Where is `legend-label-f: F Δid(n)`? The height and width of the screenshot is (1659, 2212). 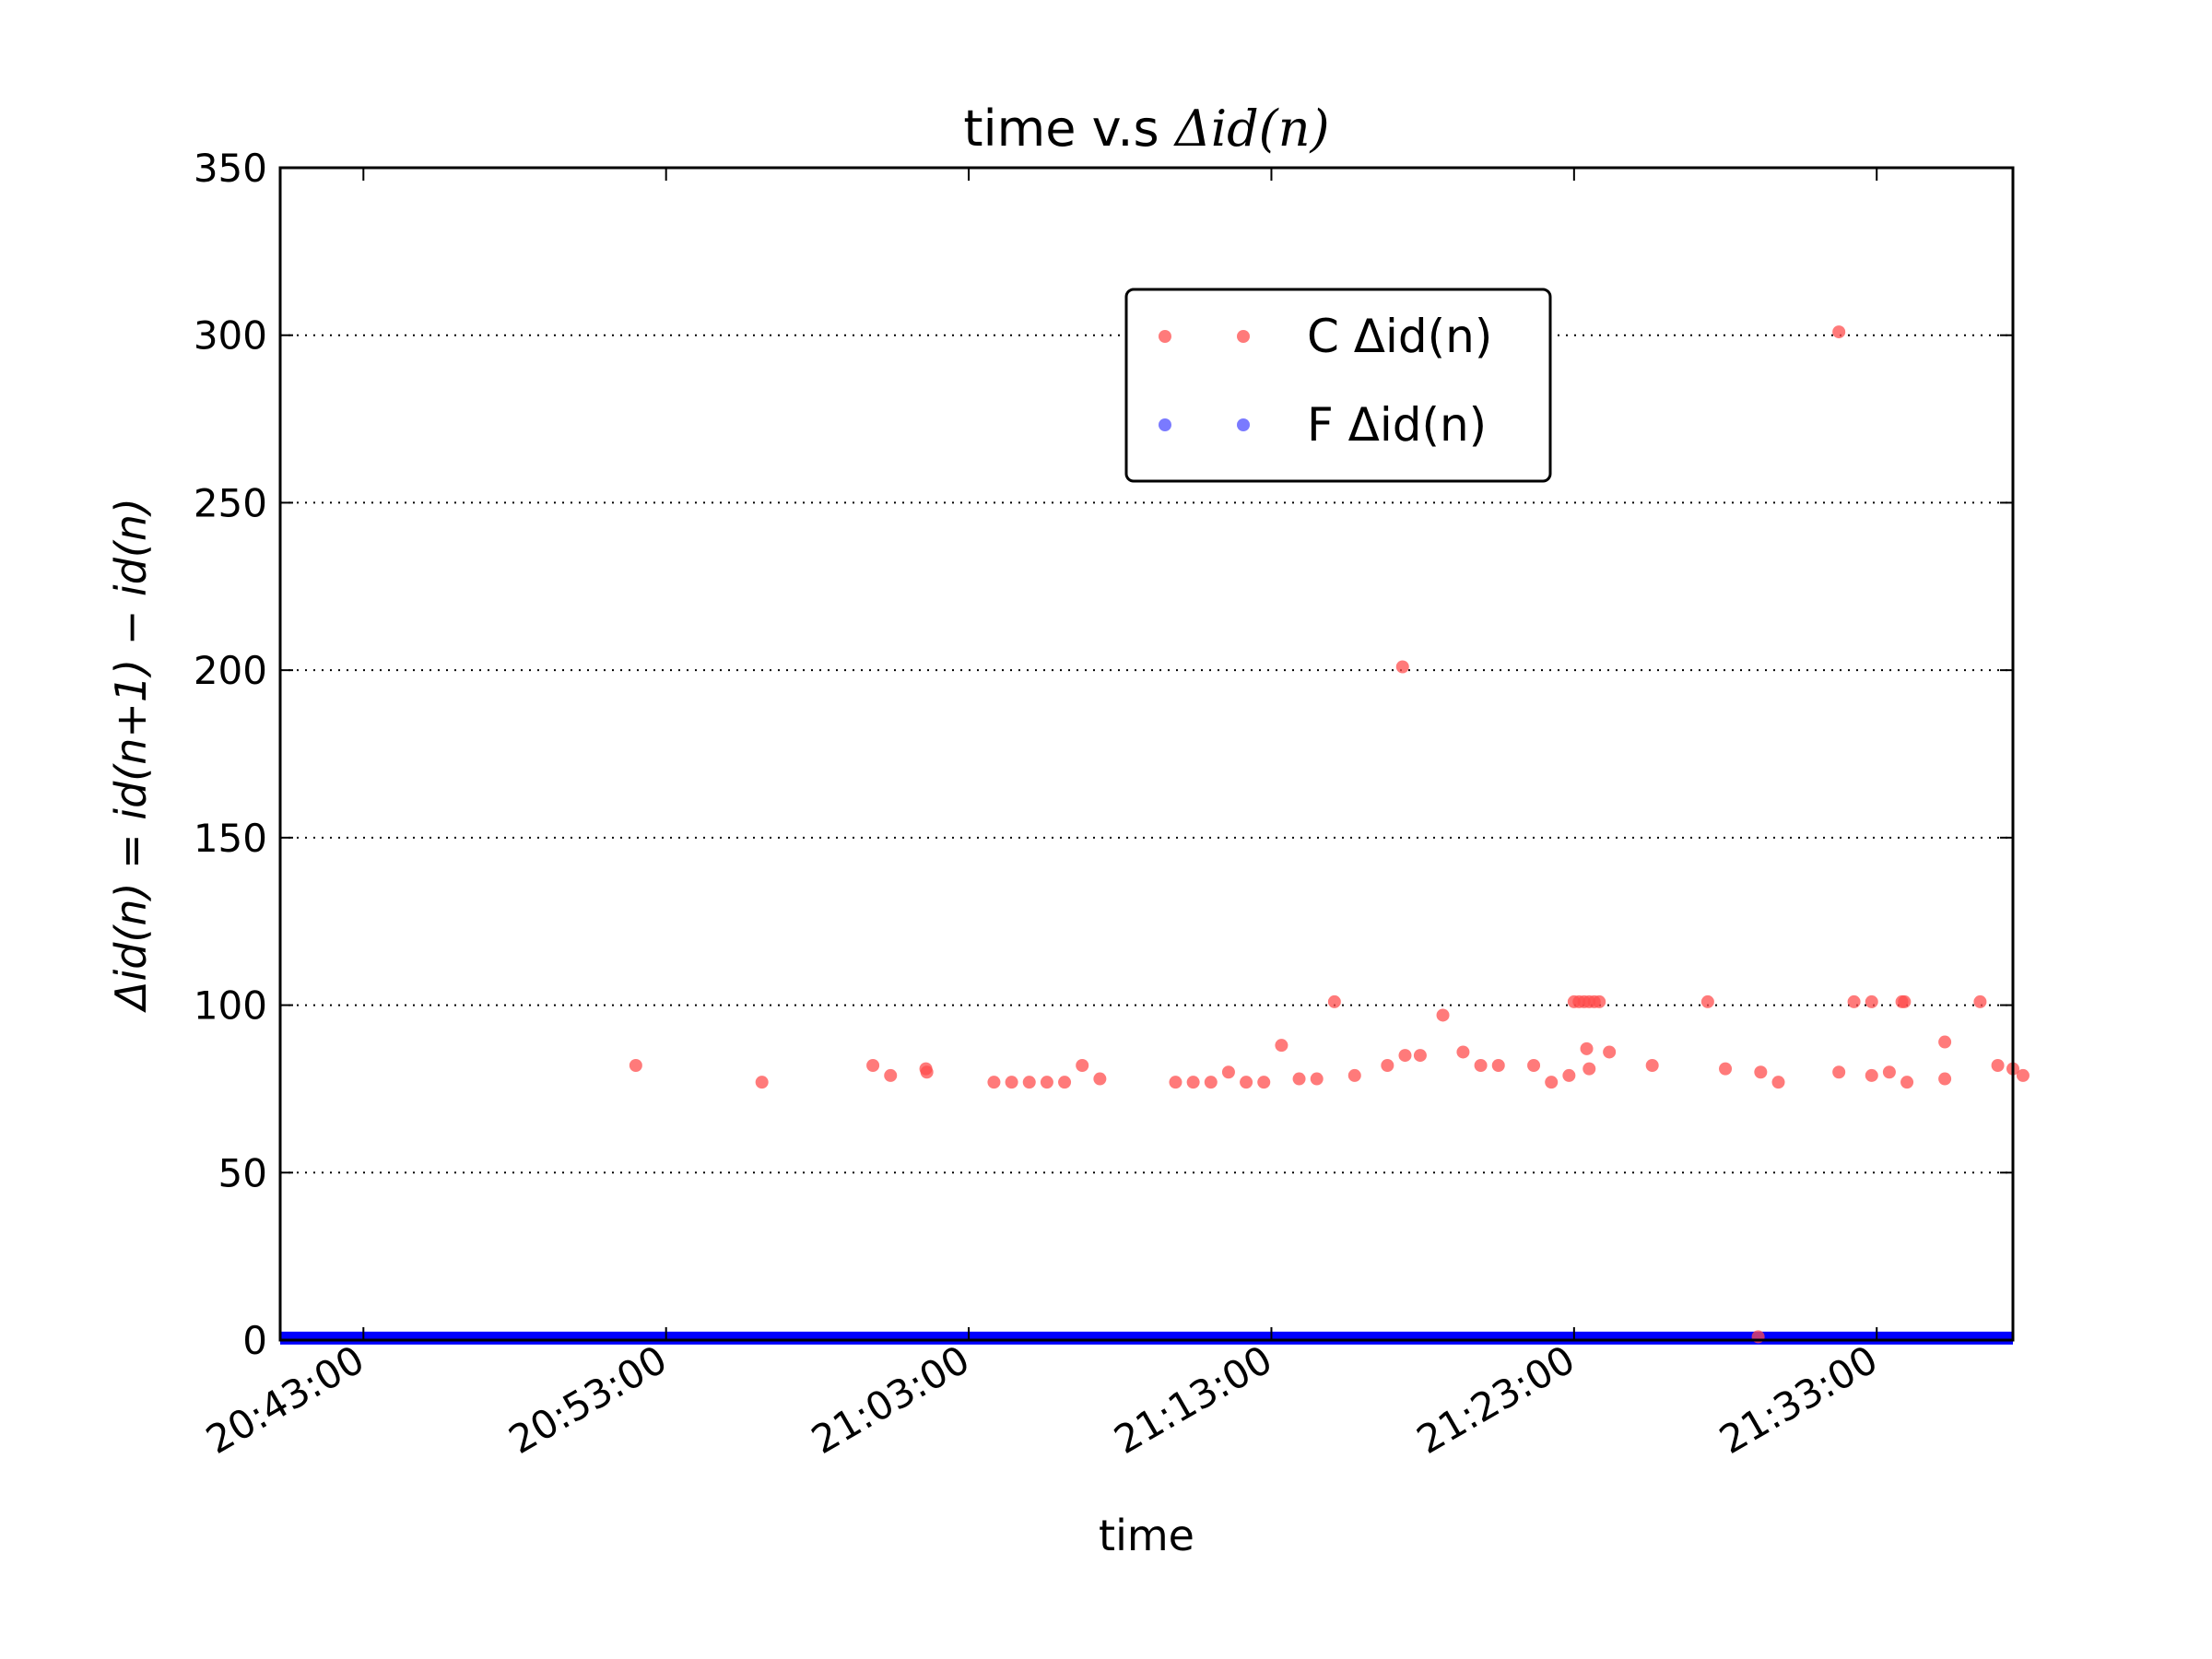
legend-label-f: F Δid(n) is located at coordinates (1397, 425).